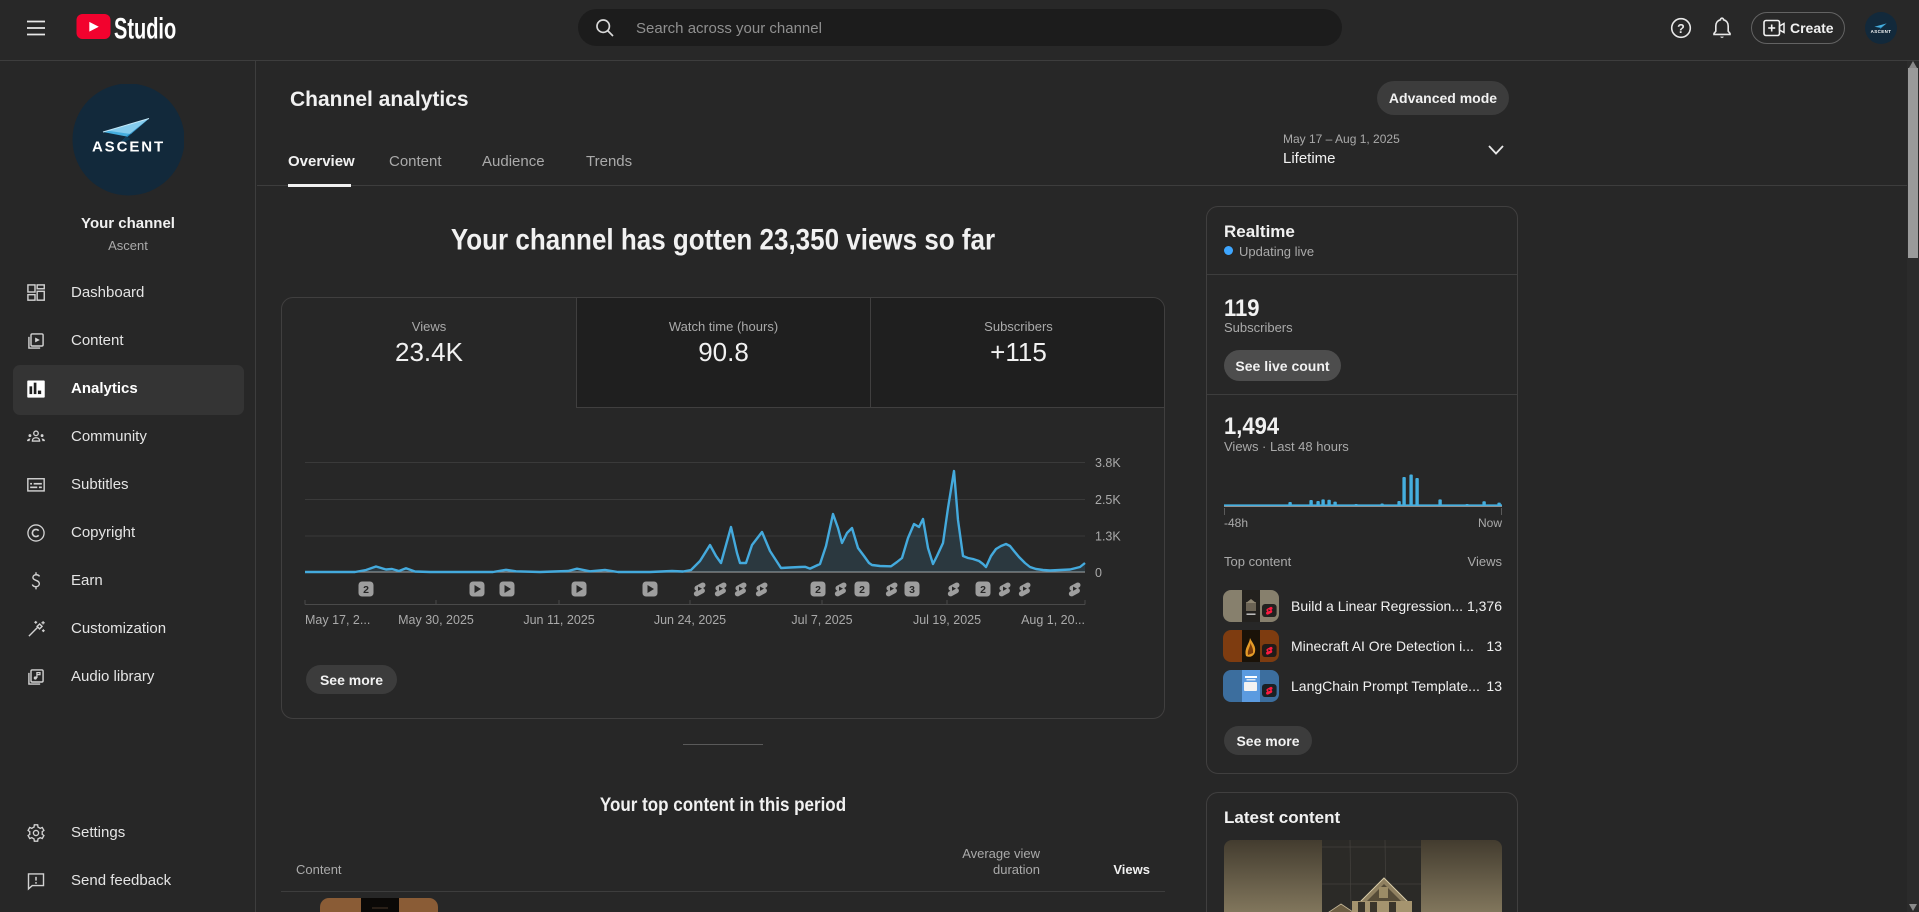 Image resolution: width=1919 pixels, height=912 pixels. Describe the element at coordinates (912, 590) in the screenshot. I see `svg-text: 3` at that location.